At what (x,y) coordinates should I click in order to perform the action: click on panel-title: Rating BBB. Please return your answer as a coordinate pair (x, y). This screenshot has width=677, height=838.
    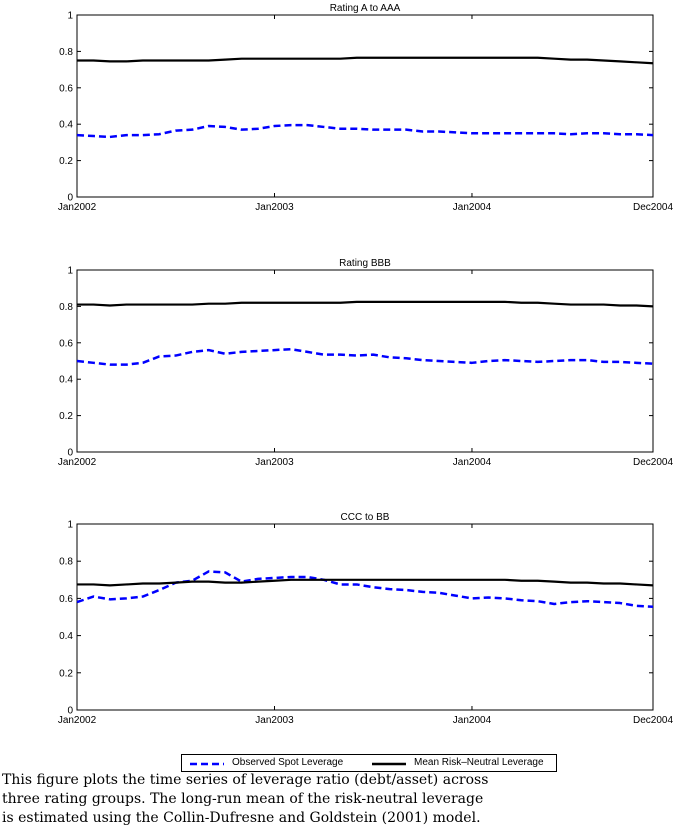
    Looking at the image, I should click on (365, 263).